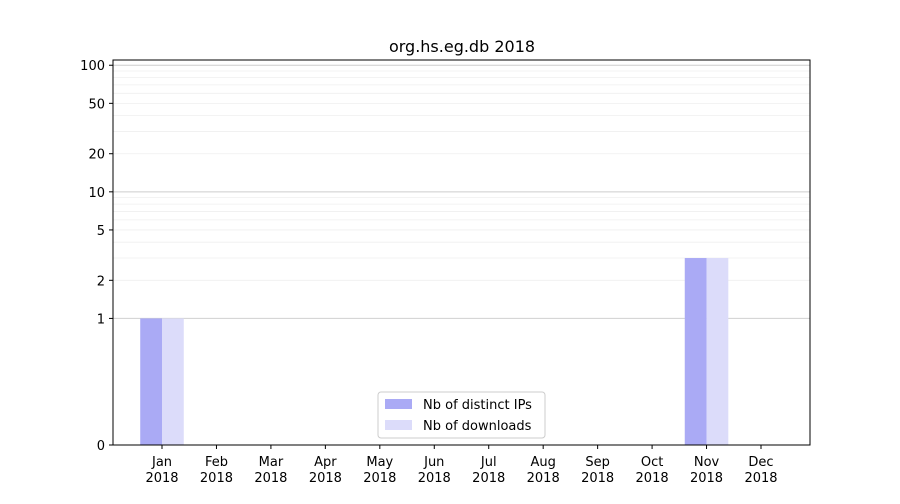 The height and width of the screenshot is (504, 900). I want to click on x-tick-label: Jun 2018, so click(434, 470).